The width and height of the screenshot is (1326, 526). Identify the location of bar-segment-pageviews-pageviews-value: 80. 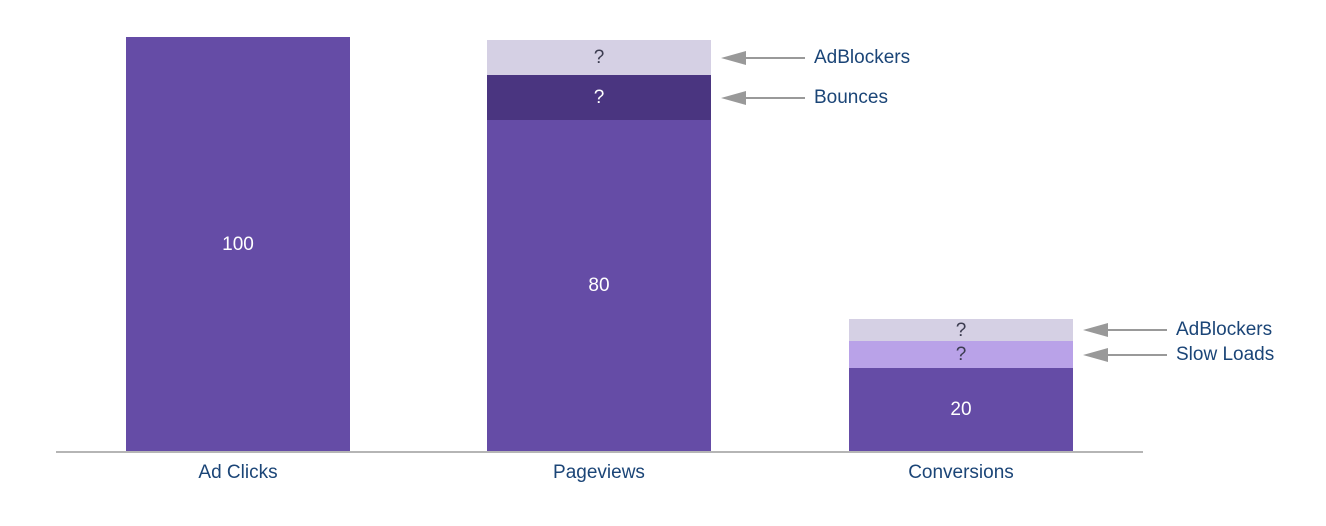
(599, 285).